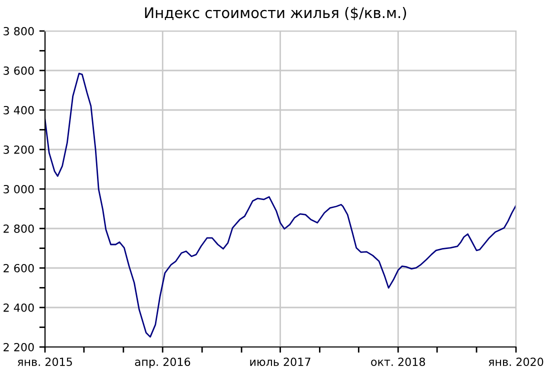  I want to click on x-tick-label: янв. 2020, so click(516, 362).